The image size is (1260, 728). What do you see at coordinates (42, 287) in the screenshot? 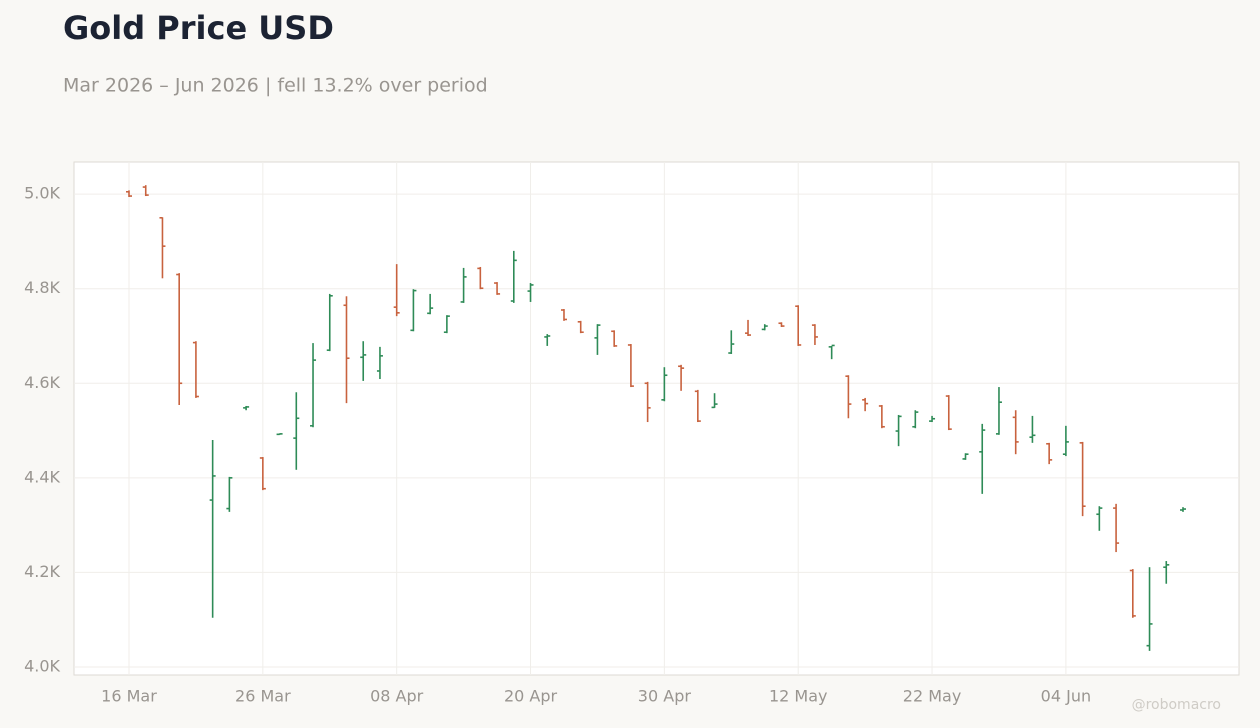
I see `y-tick-label: 4.8K` at bounding box center [42, 287].